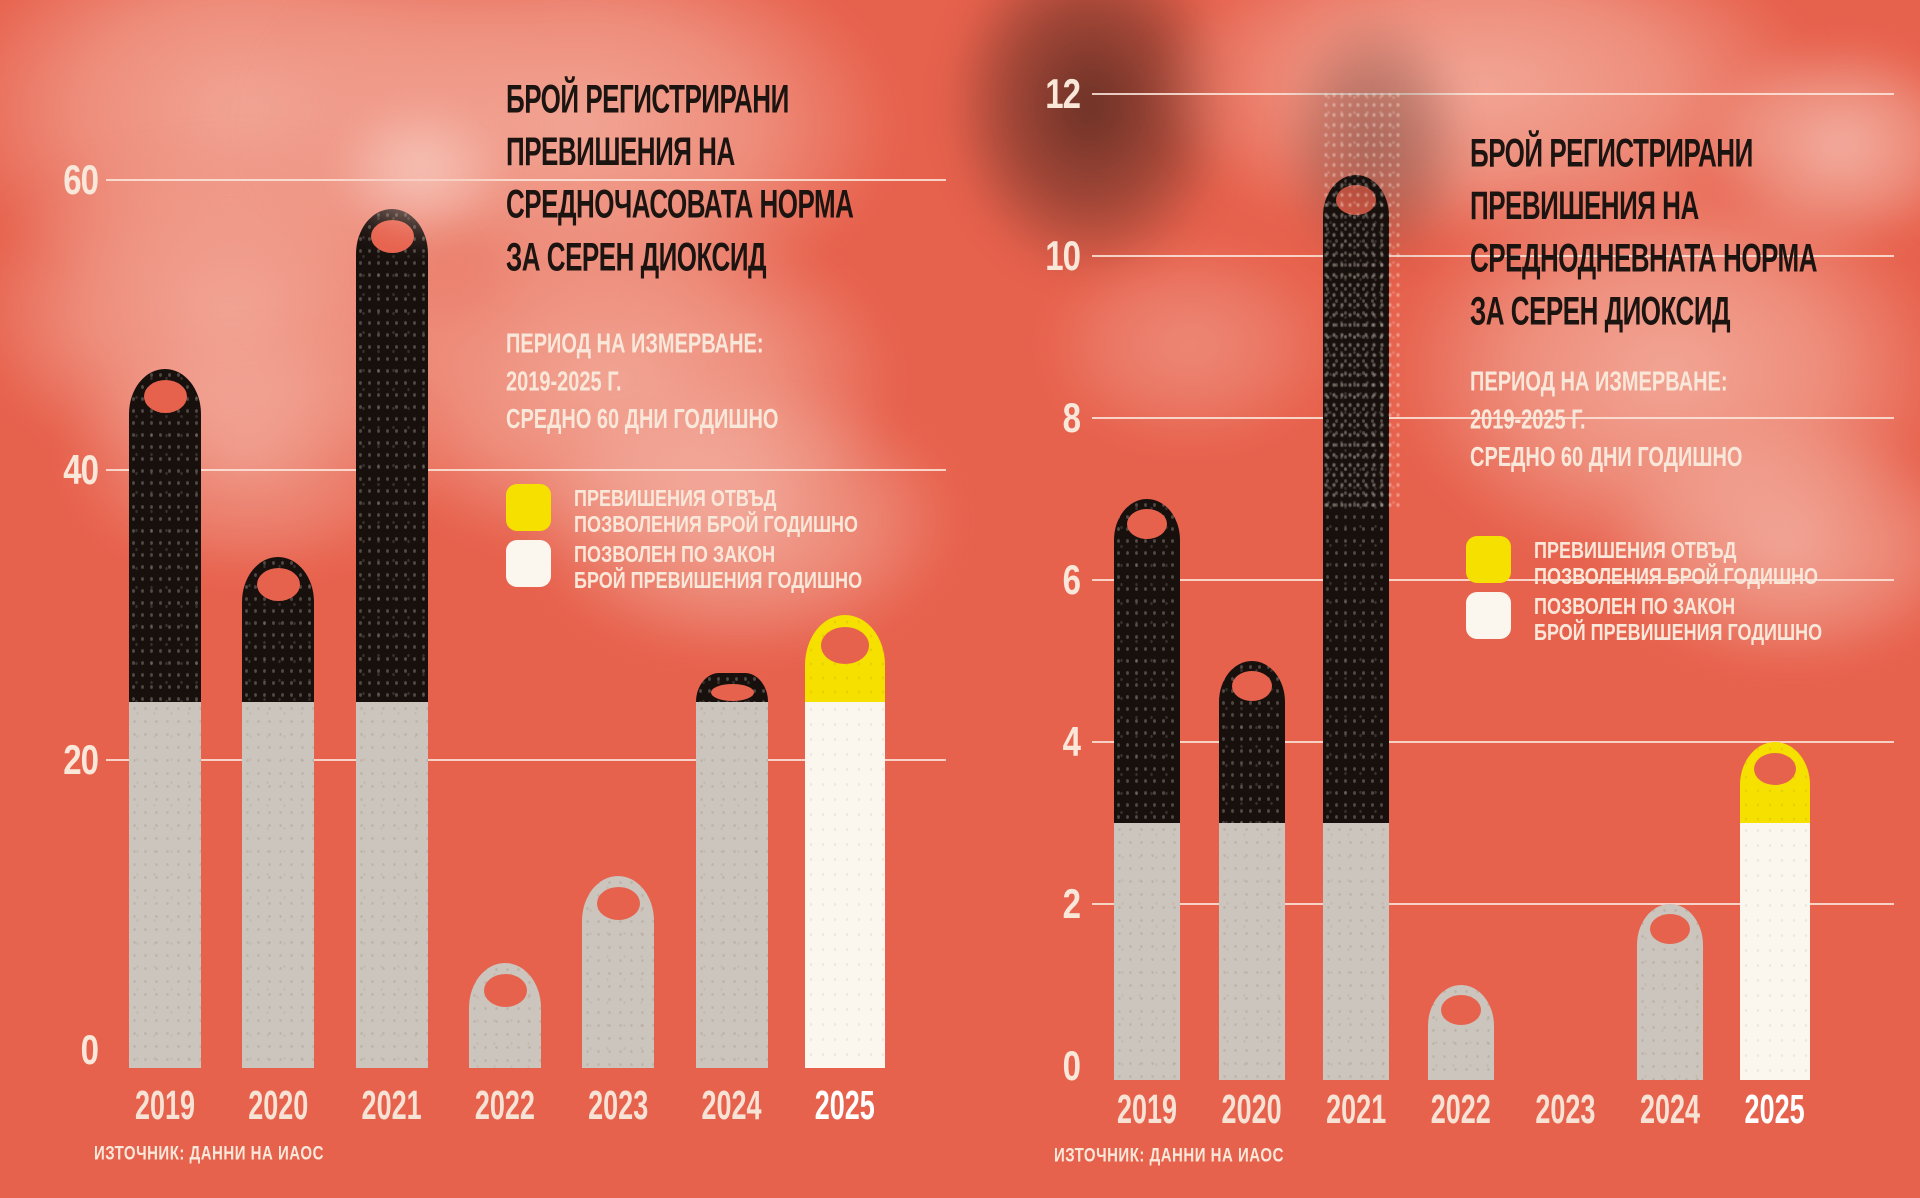 The height and width of the screenshot is (1198, 1920). I want to click on smoke-speckles, so click(1361, 300).